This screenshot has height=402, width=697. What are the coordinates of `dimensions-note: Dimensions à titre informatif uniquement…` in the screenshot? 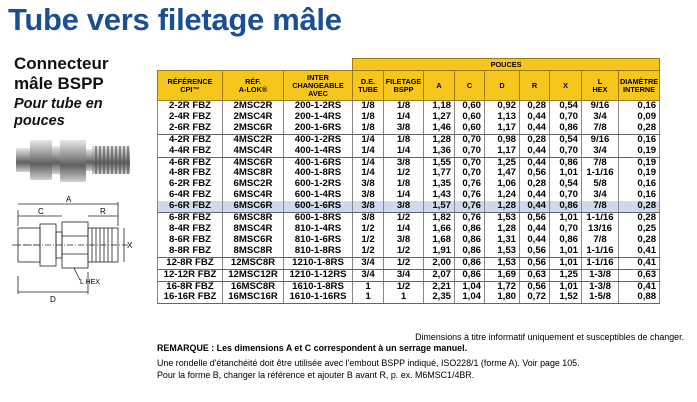 It's located at (549, 337).